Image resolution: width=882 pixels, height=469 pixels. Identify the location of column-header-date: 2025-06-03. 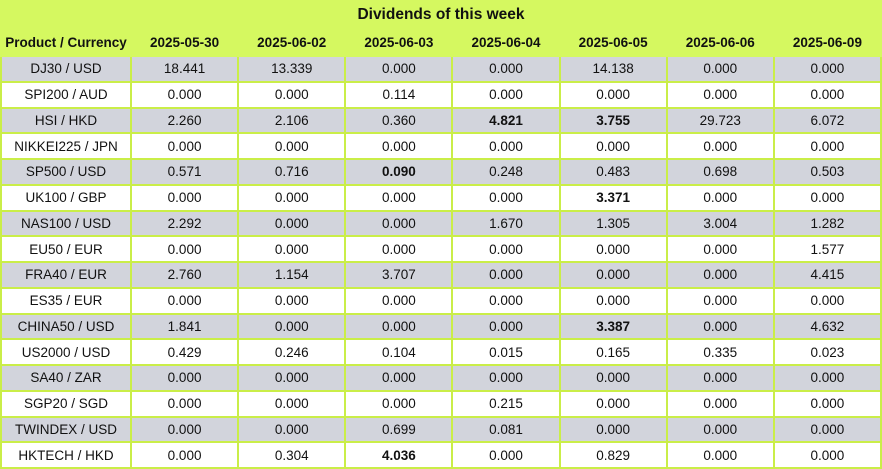
(399, 42).